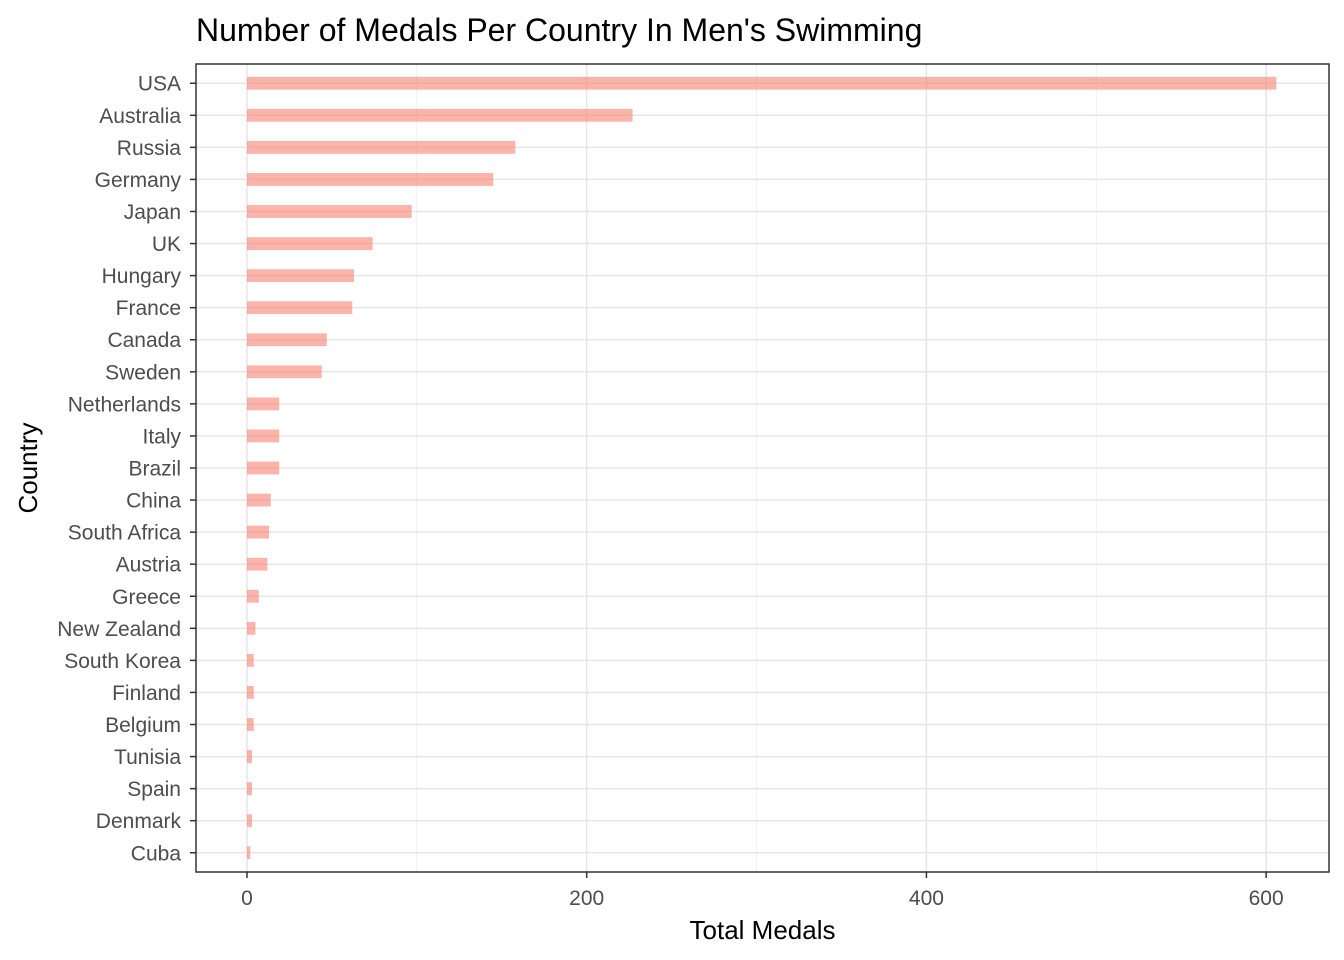 This screenshot has height=960, width=1344. What do you see at coordinates (249, 821) in the screenshot?
I see `bar-denmark` at bounding box center [249, 821].